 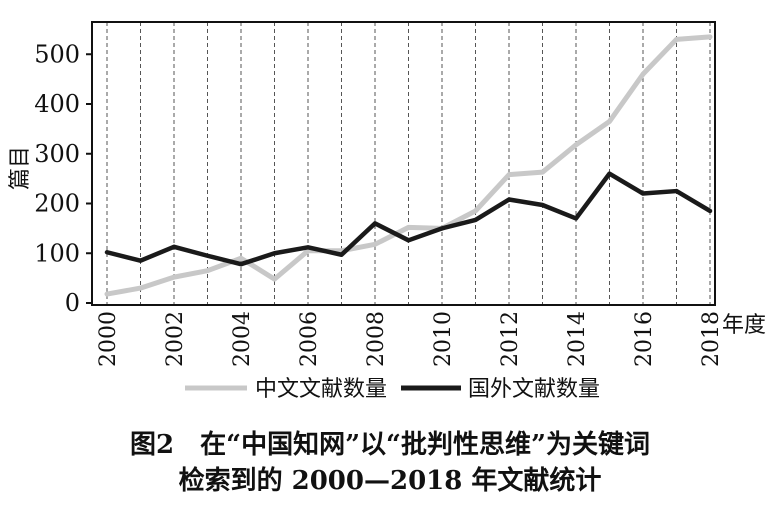 I want to click on x-tick-label: 2010, so click(x=443, y=339).